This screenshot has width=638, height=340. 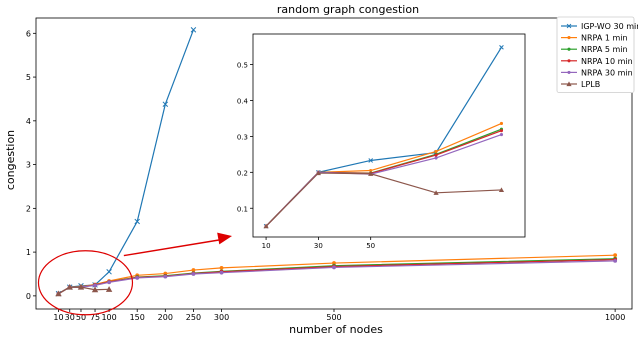 What do you see at coordinates (580, 84) in the screenshot?
I see `legend-entry-lplb: LPLB` at bounding box center [580, 84].